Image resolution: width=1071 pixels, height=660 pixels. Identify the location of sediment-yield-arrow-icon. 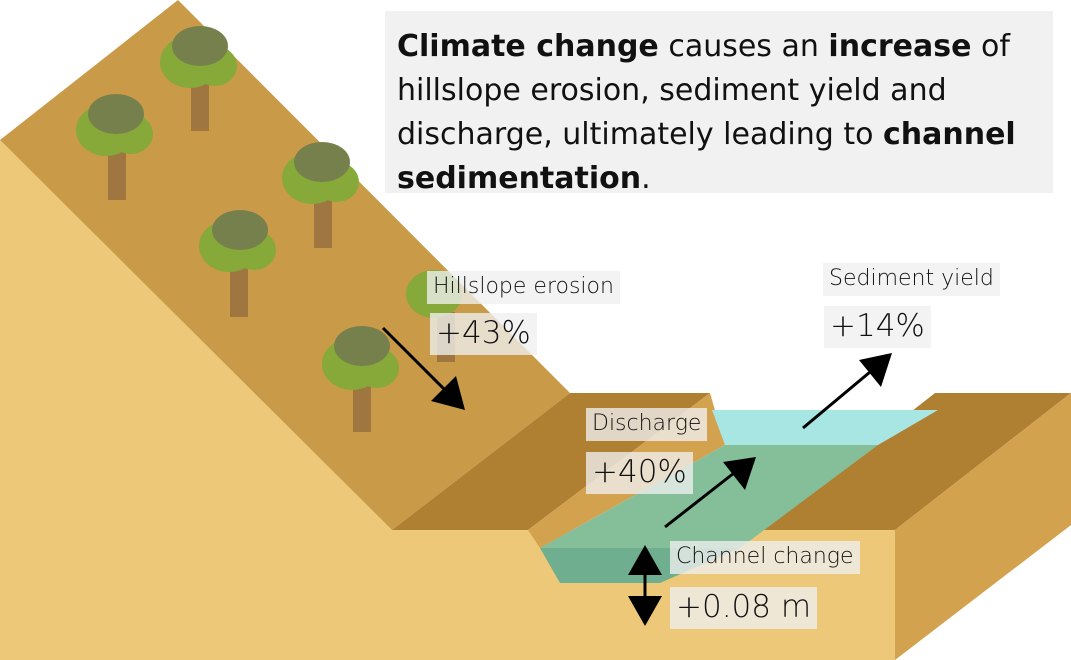
(847, 391).